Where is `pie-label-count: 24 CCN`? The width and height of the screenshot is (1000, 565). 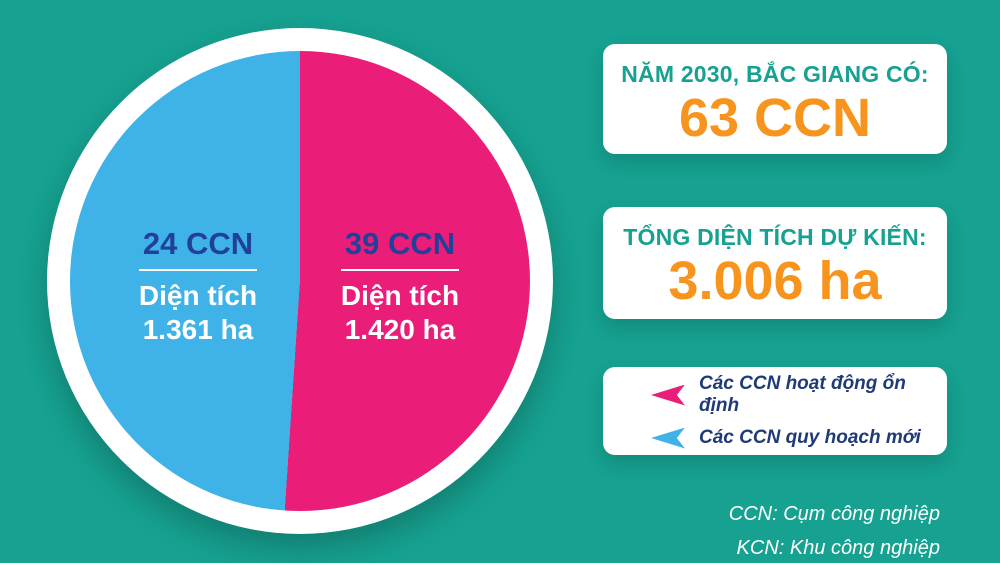
pie-label-count: 24 CCN is located at coordinates (198, 248).